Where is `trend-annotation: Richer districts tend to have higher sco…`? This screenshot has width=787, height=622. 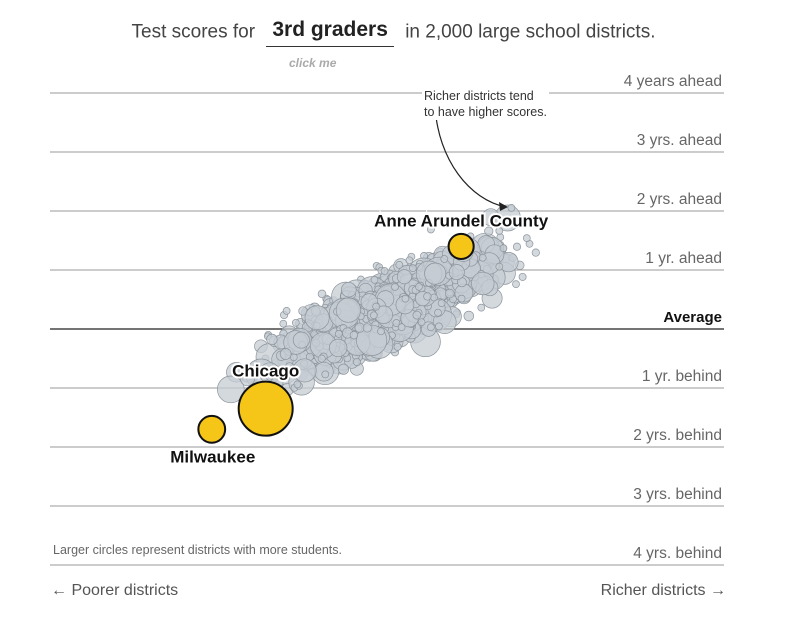 trend-annotation: Richer districts tend to have higher sco… is located at coordinates (485, 104).